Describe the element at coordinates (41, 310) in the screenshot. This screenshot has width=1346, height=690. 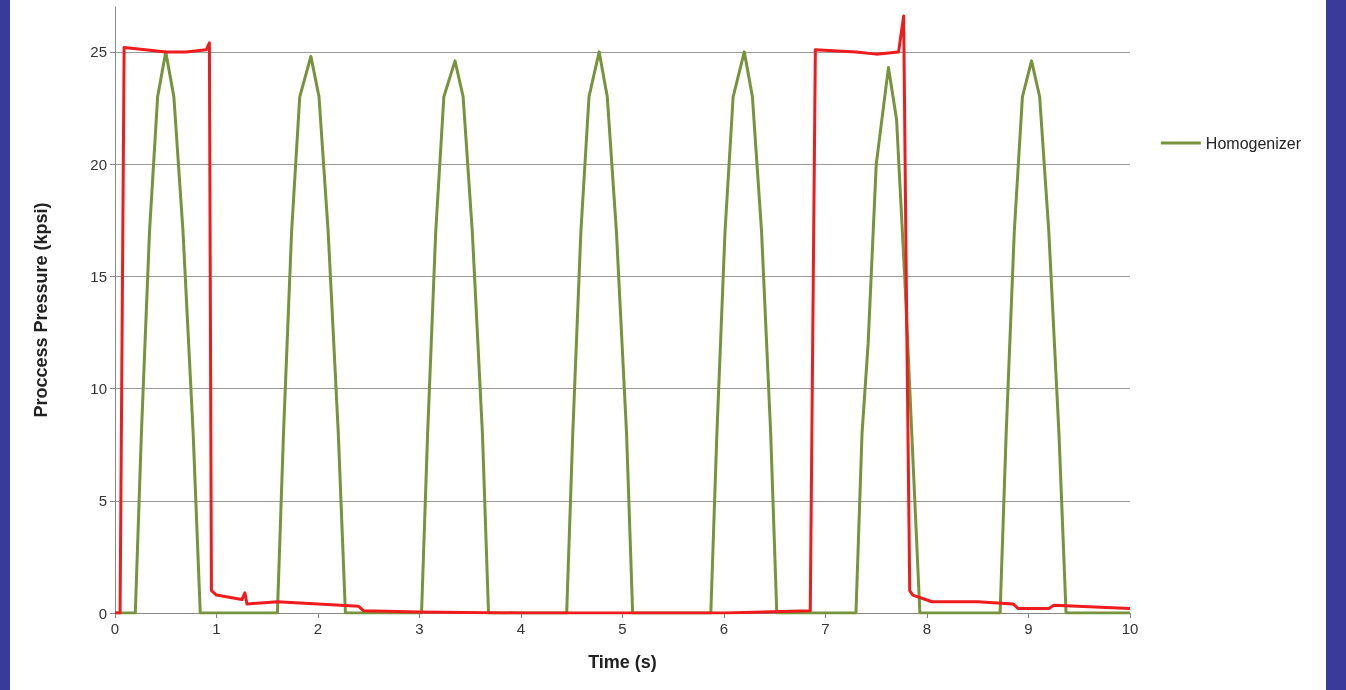
I see `y-axis-title: Proccess Pressure (kpsi)` at that location.